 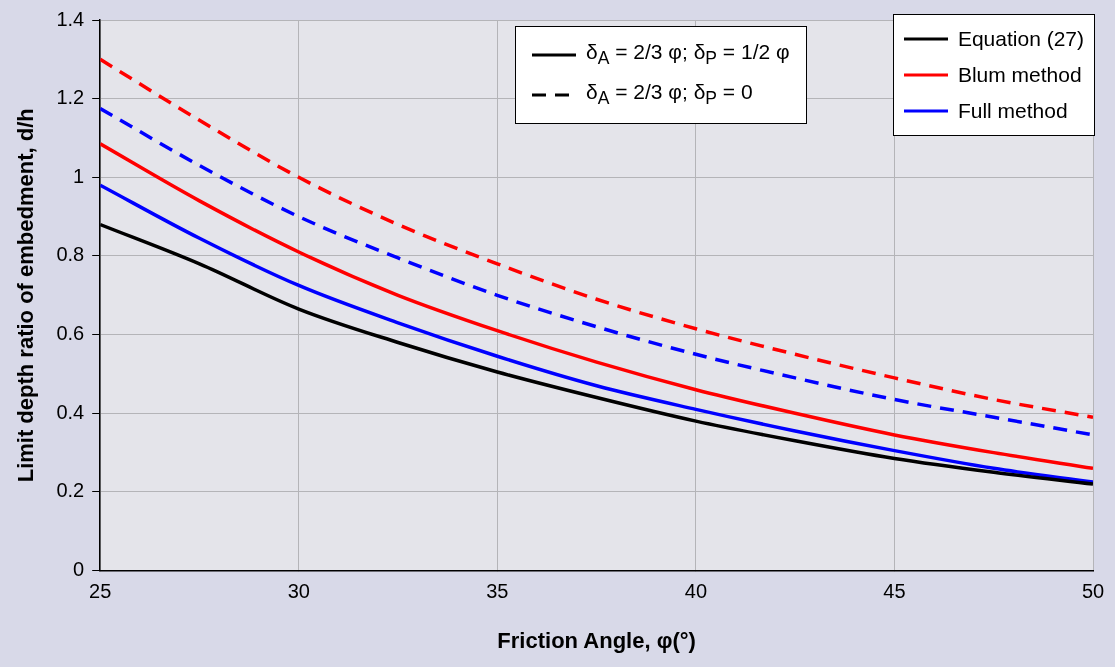 I want to click on y-axis-title: Limit depth ratio of embedment, d/h, so click(x=26, y=295).